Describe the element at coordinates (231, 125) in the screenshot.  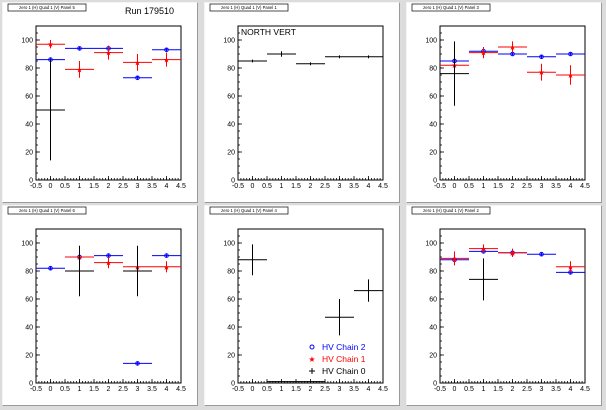
I see `y-tick-label: 40` at that location.